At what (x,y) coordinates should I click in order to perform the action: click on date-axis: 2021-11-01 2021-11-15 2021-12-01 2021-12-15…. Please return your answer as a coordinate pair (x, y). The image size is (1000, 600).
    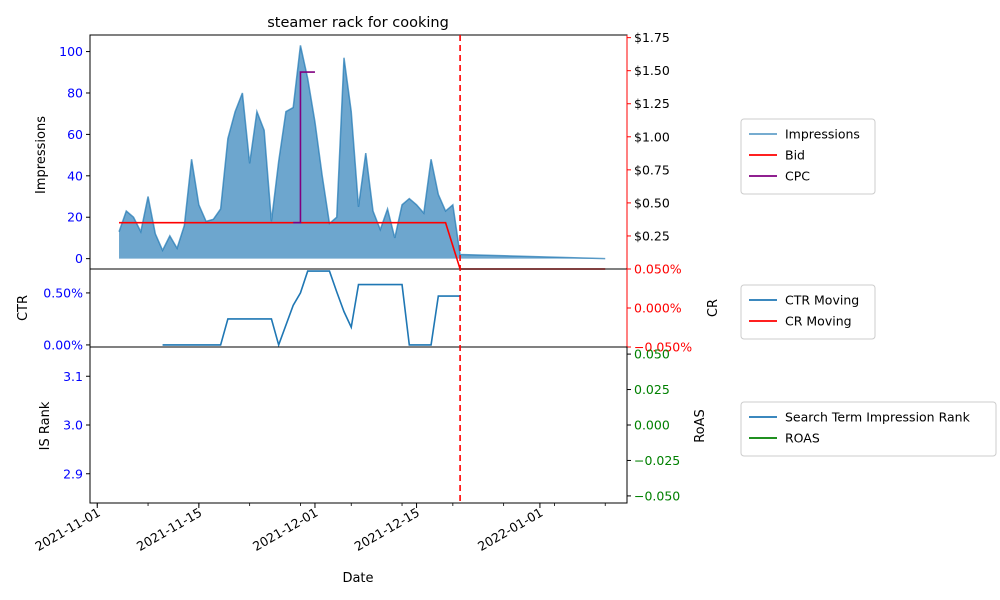
    Looking at the image, I should click on (319, 528).